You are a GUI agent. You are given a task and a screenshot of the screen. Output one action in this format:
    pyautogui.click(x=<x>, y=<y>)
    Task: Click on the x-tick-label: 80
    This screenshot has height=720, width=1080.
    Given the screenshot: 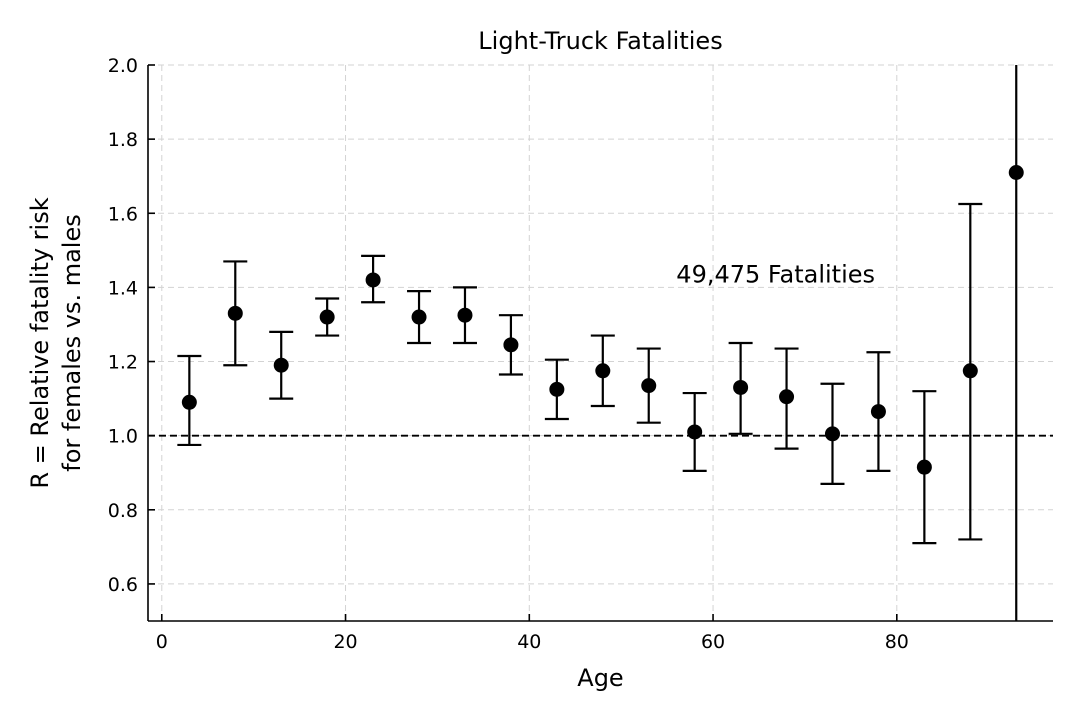 What is the action you would take?
    pyautogui.click(x=897, y=642)
    